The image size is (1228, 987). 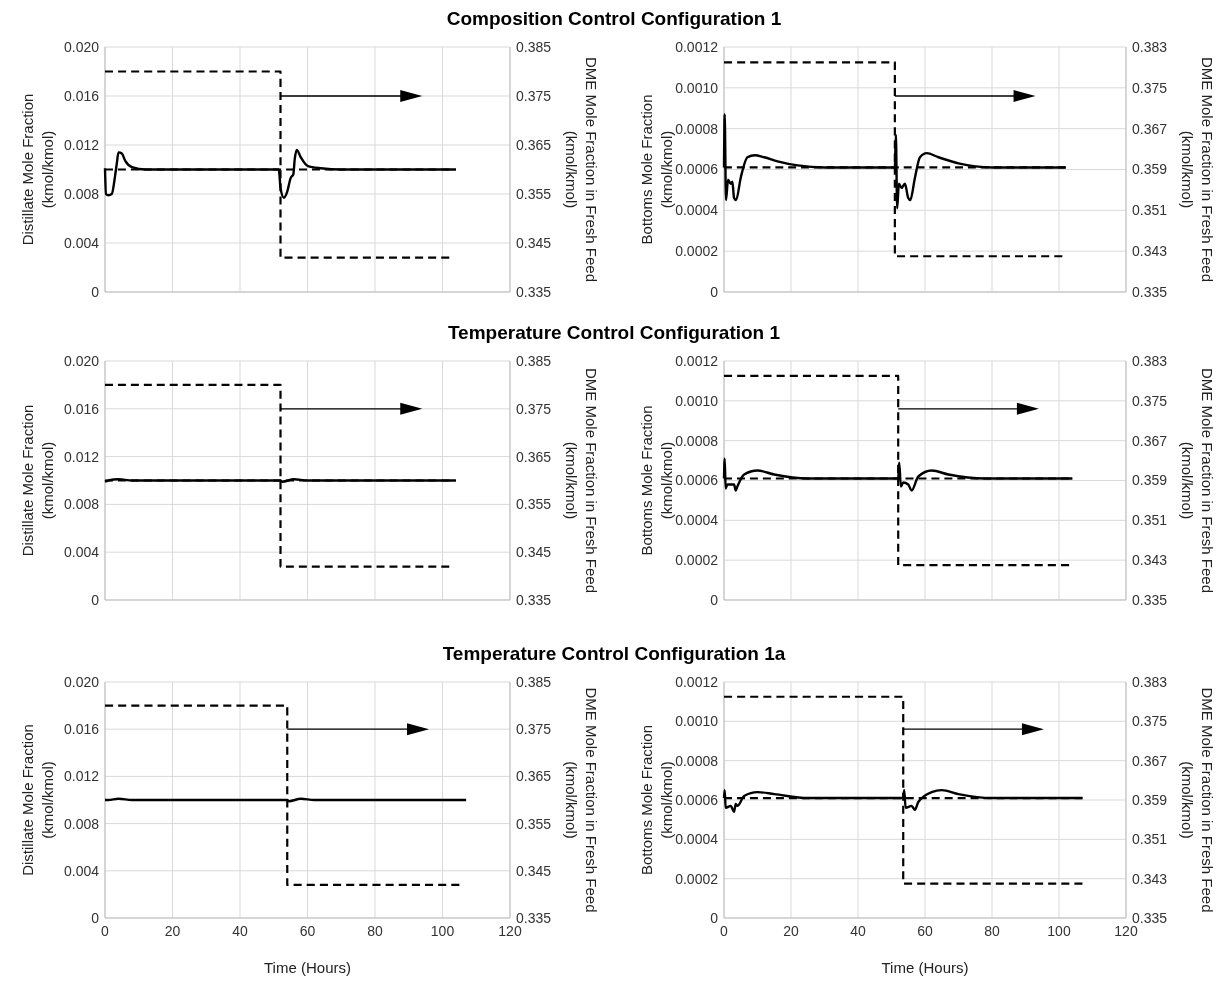 What do you see at coordinates (1059, 931) in the screenshot?
I see `x-tick-label: 100` at bounding box center [1059, 931].